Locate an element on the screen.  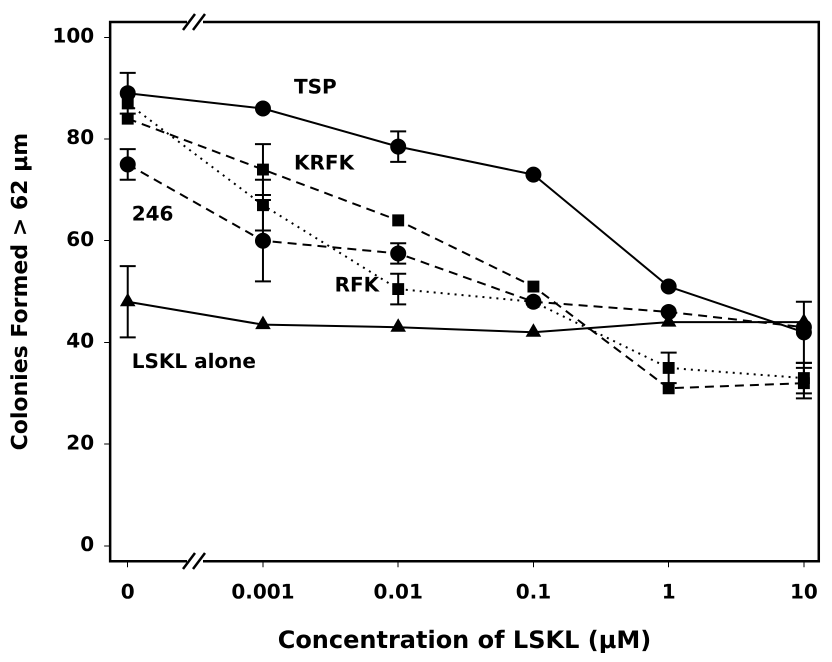
y-tick-label: 0 is located at coordinates (87, 544).